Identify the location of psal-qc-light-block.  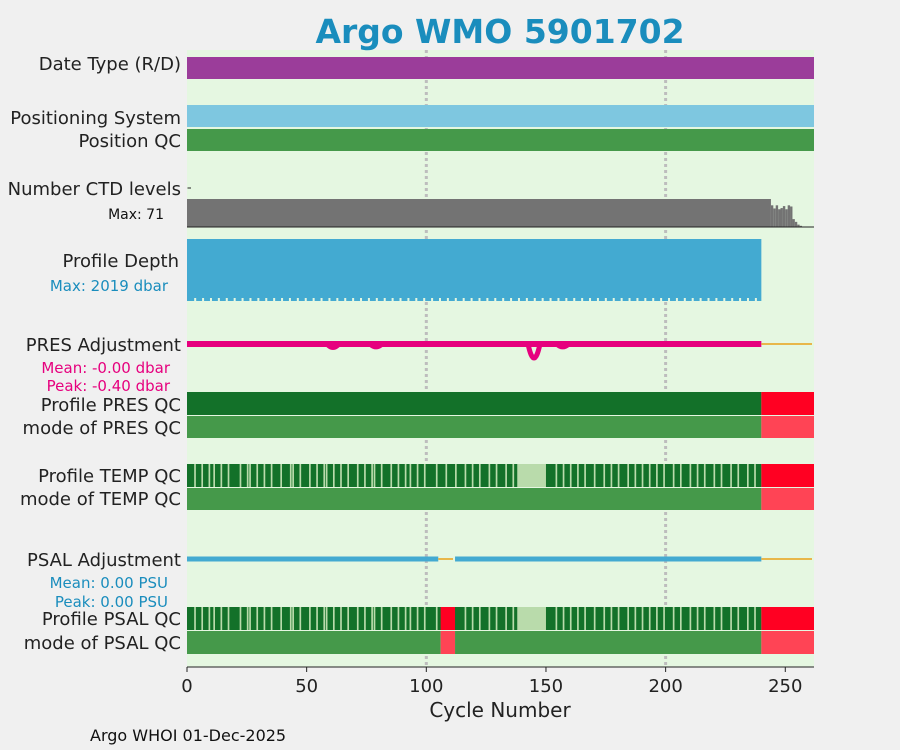
(531, 618).